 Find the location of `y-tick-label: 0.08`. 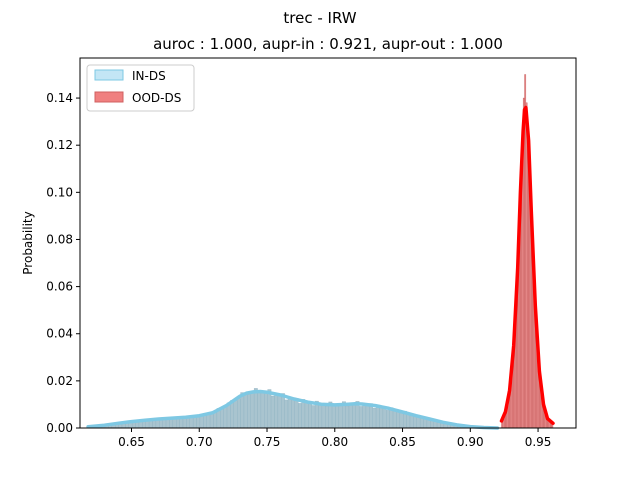

y-tick-label: 0.08 is located at coordinates (59, 239).